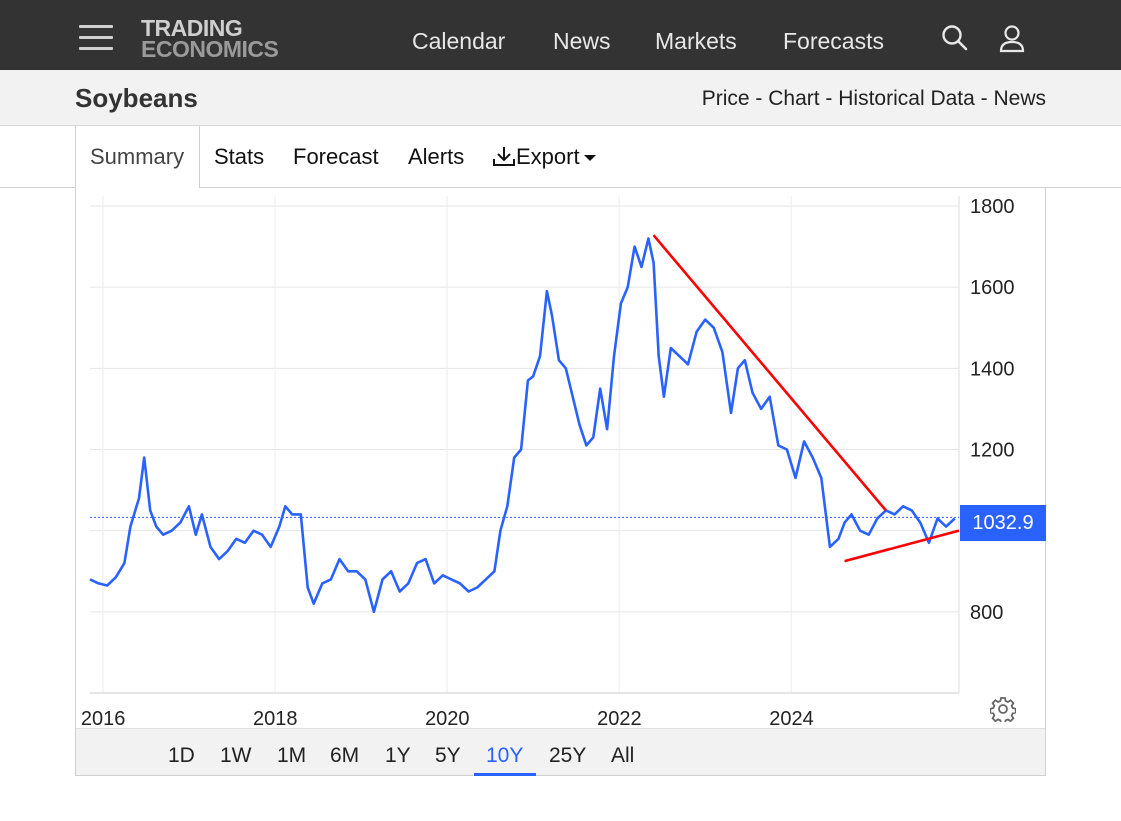 This screenshot has width=1121, height=821. What do you see at coordinates (236, 755) in the screenshot?
I see `range-1w: 1W` at bounding box center [236, 755].